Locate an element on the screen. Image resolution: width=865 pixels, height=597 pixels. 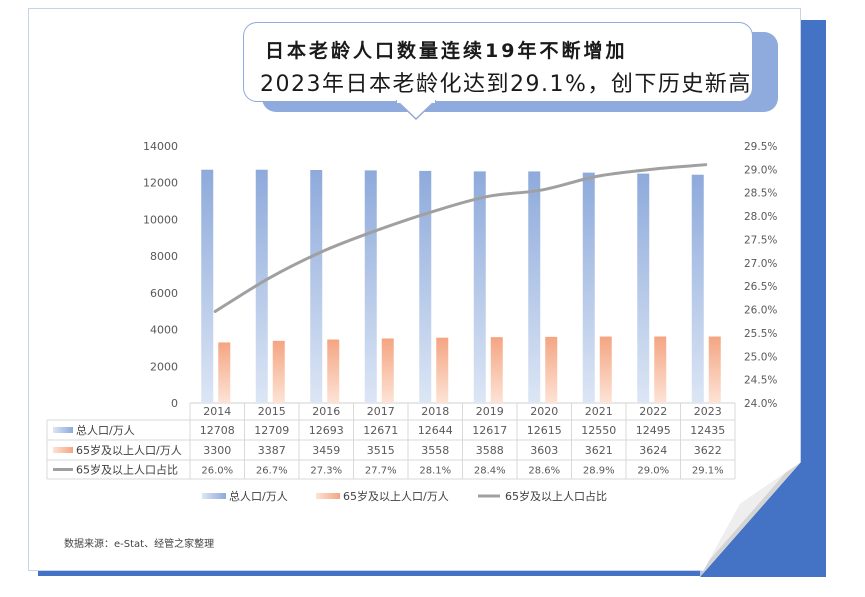
y-left-tick: 10000 is located at coordinates (160, 219).